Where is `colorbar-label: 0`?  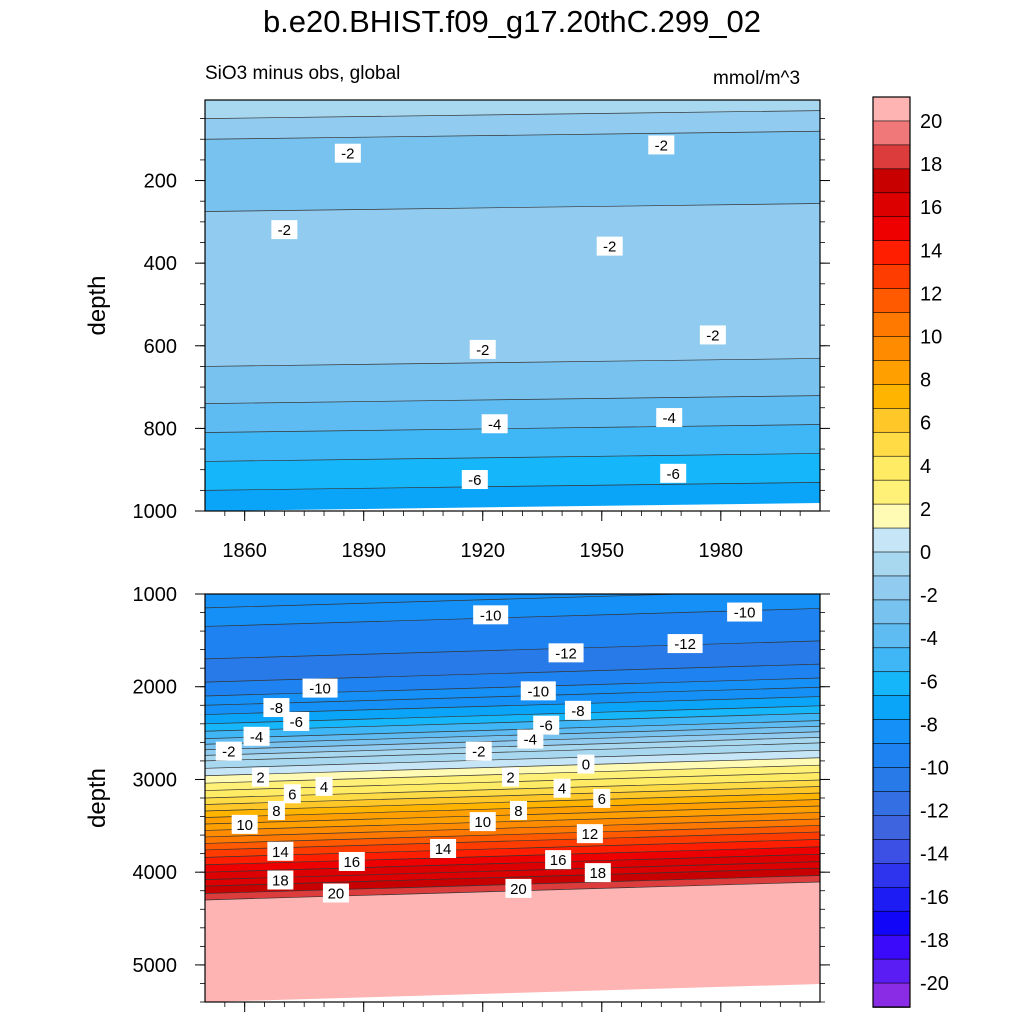
colorbar-label: 0 is located at coordinates (925, 553).